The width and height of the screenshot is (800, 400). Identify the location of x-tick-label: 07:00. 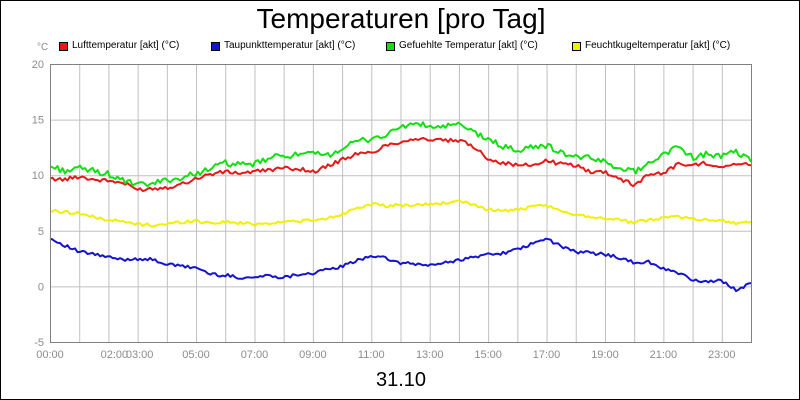
(255, 355).